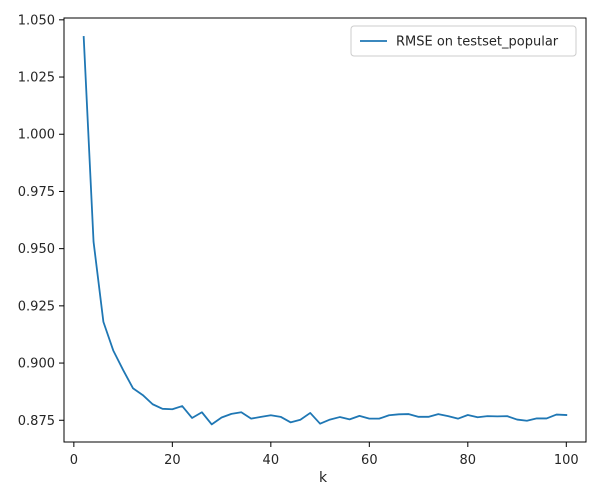  What do you see at coordinates (369, 460) in the screenshot?
I see `x-tick-label: 60` at bounding box center [369, 460].